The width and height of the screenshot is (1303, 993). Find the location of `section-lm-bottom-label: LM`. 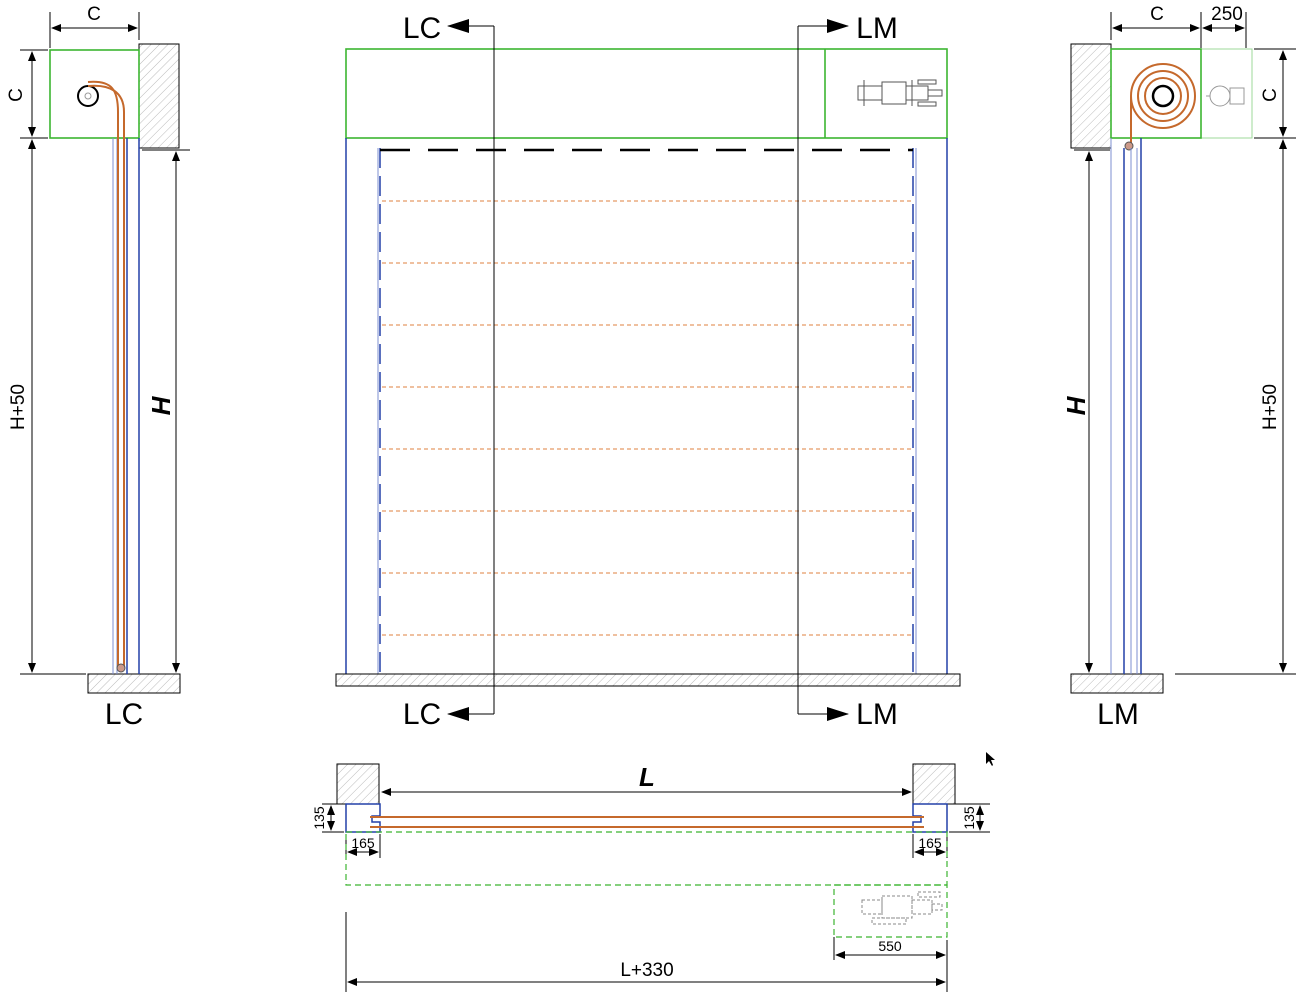

section-lm-bottom-label: LM is located at coordinates (877, 714).